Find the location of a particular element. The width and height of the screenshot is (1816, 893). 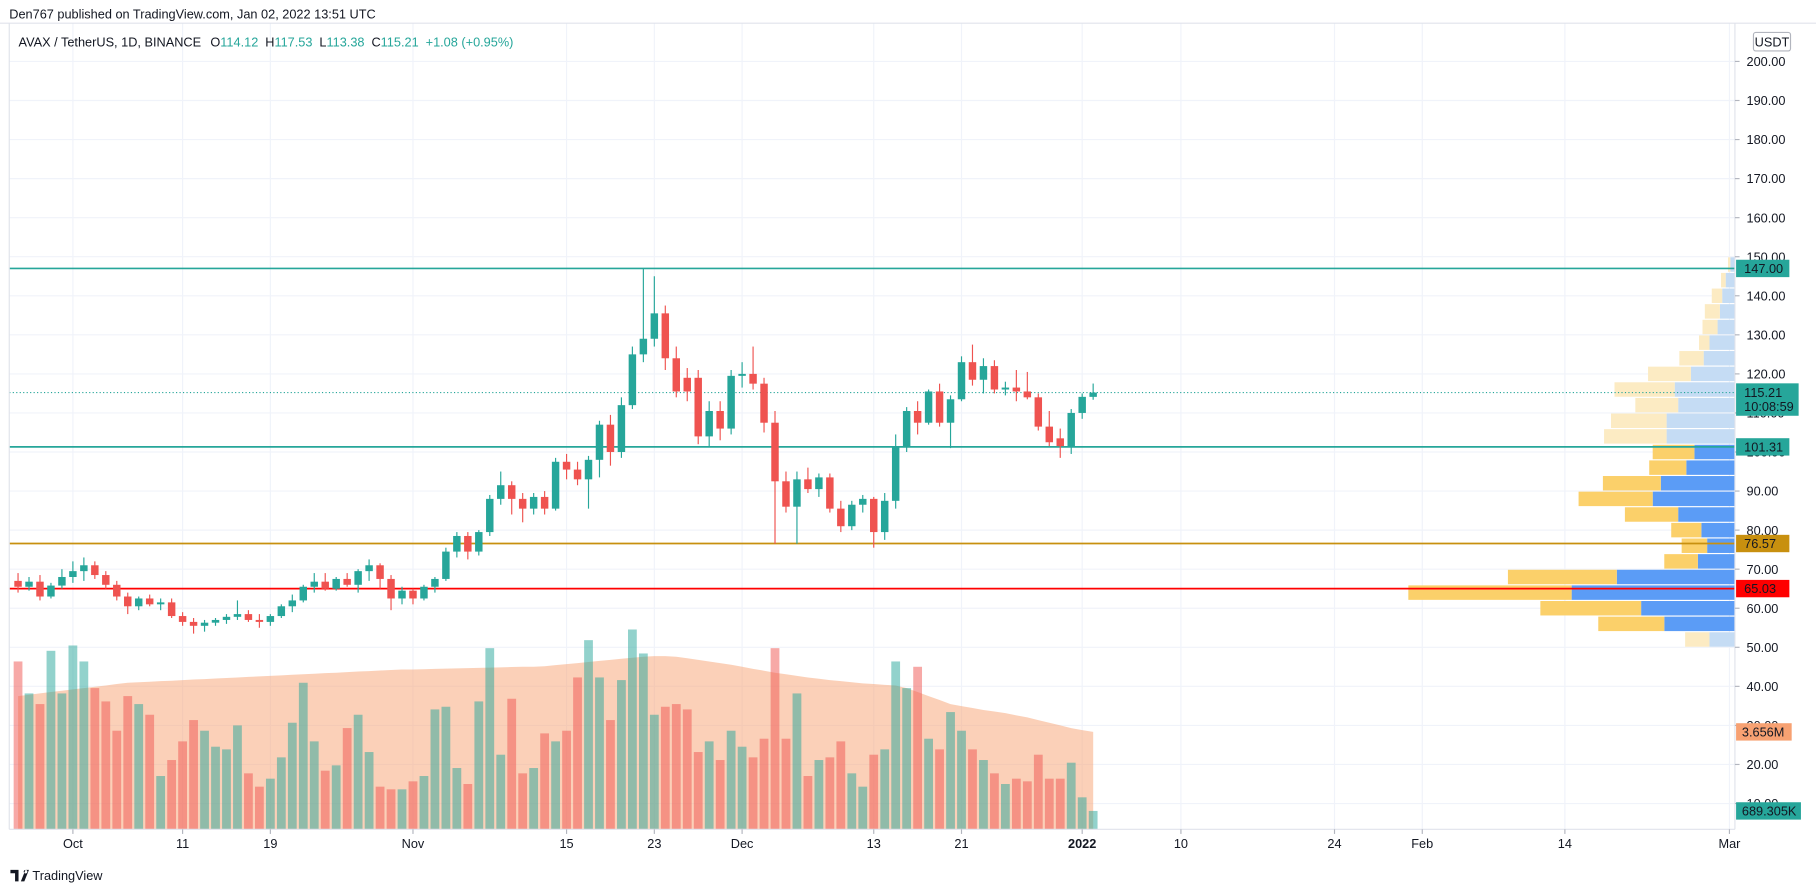

open-letter: O is located at coordinates (215, 41).